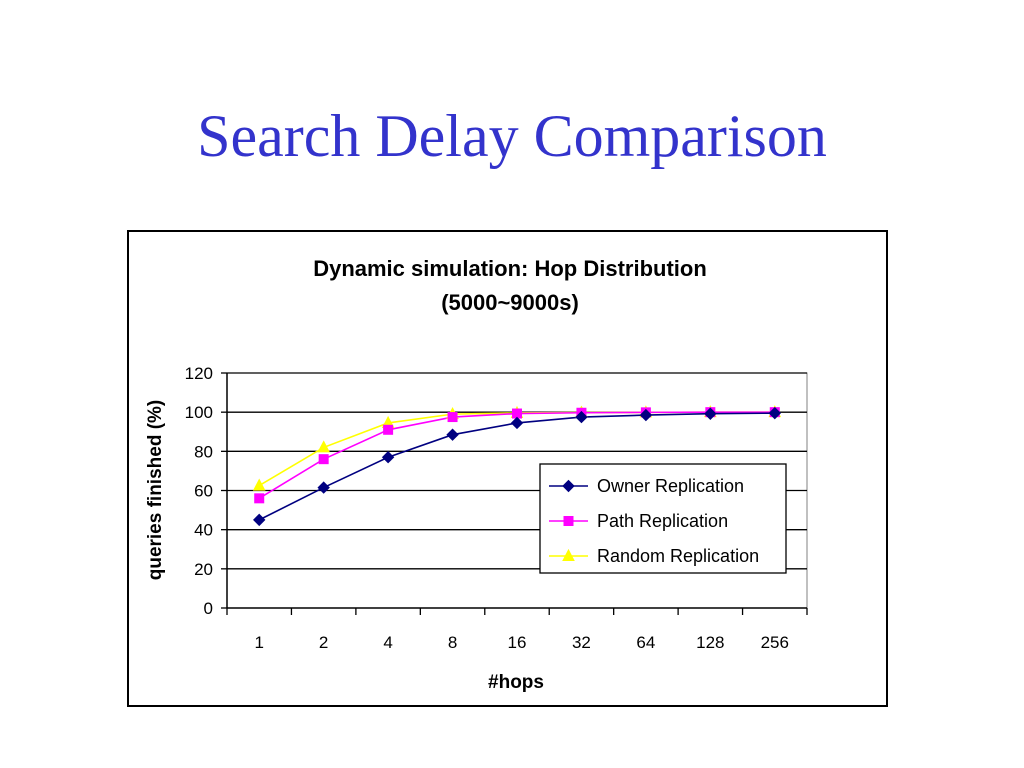  What do you see at coordinates (258, 642) in the screenshot?
I see `x-tick-label: 1` at bounding box center [258, 642].